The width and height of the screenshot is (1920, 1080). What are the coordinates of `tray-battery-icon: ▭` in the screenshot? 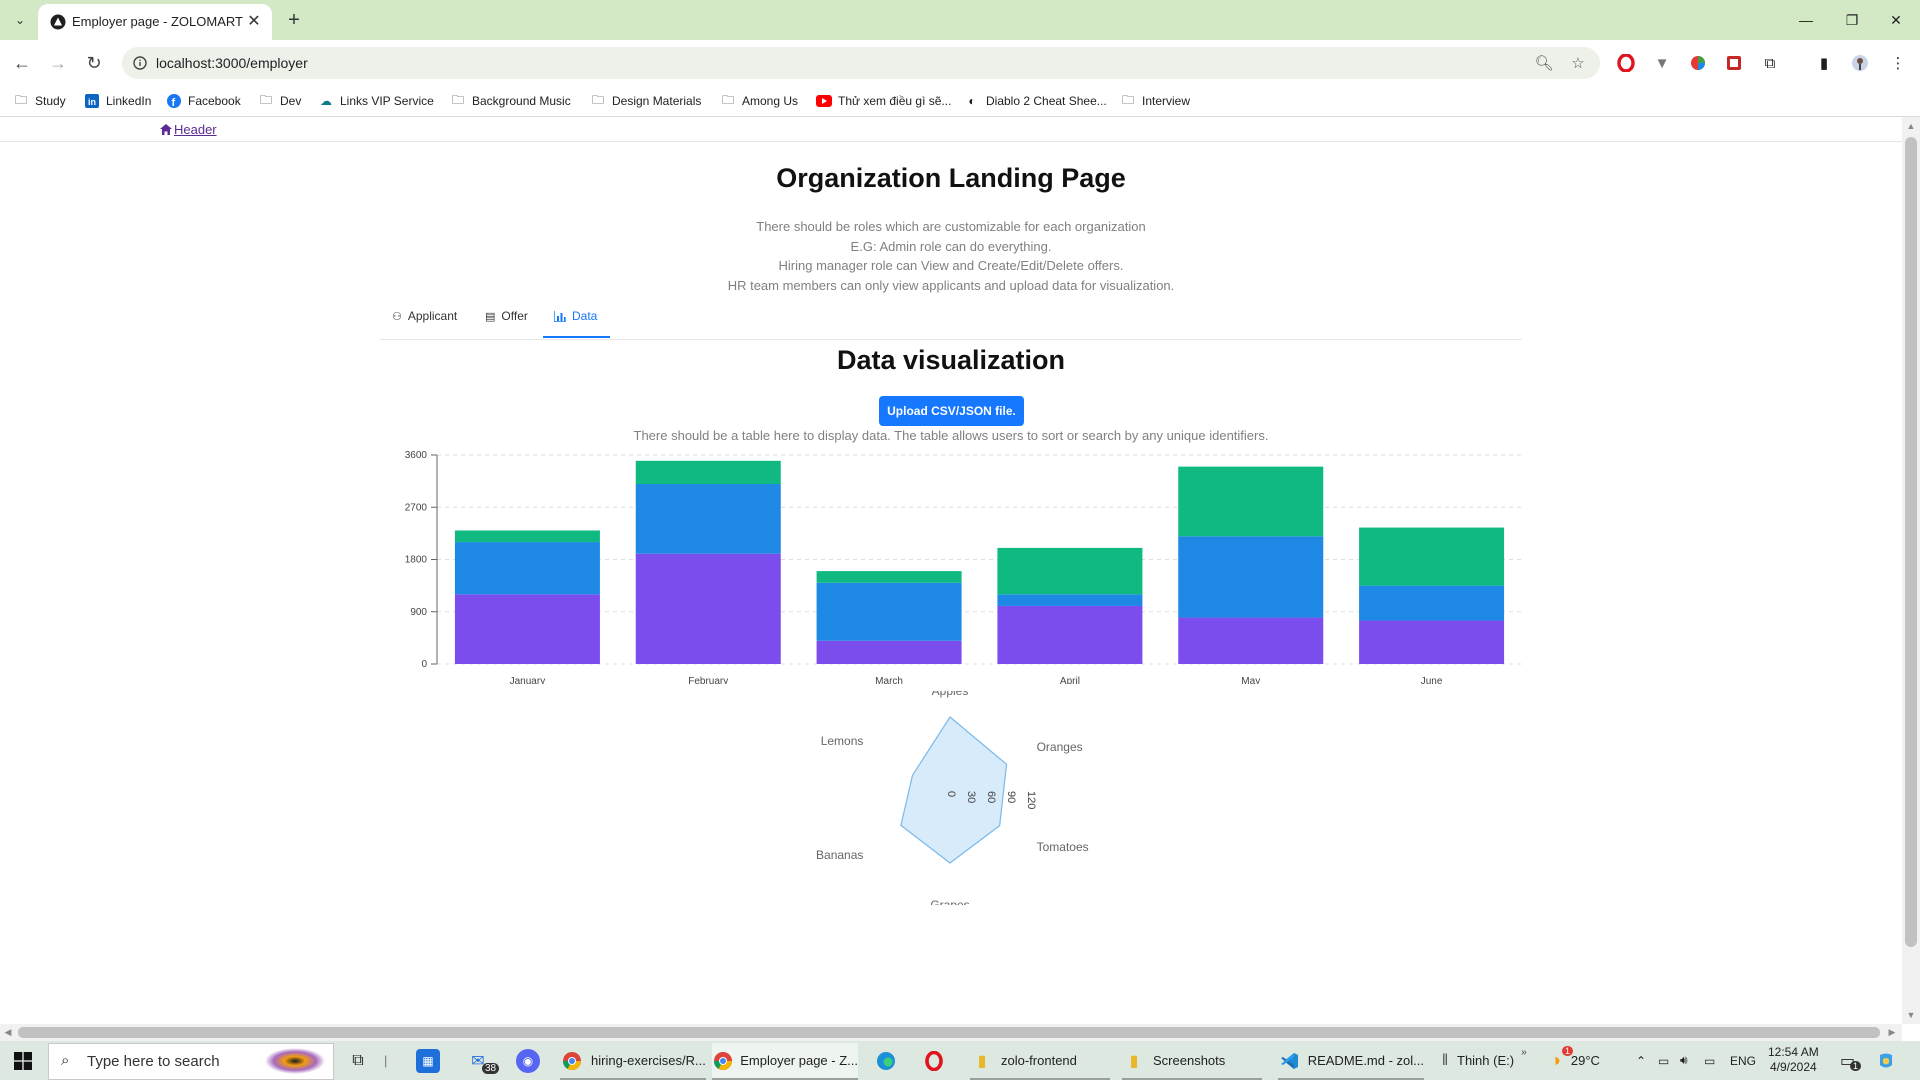 It's located at (1664, 1060).